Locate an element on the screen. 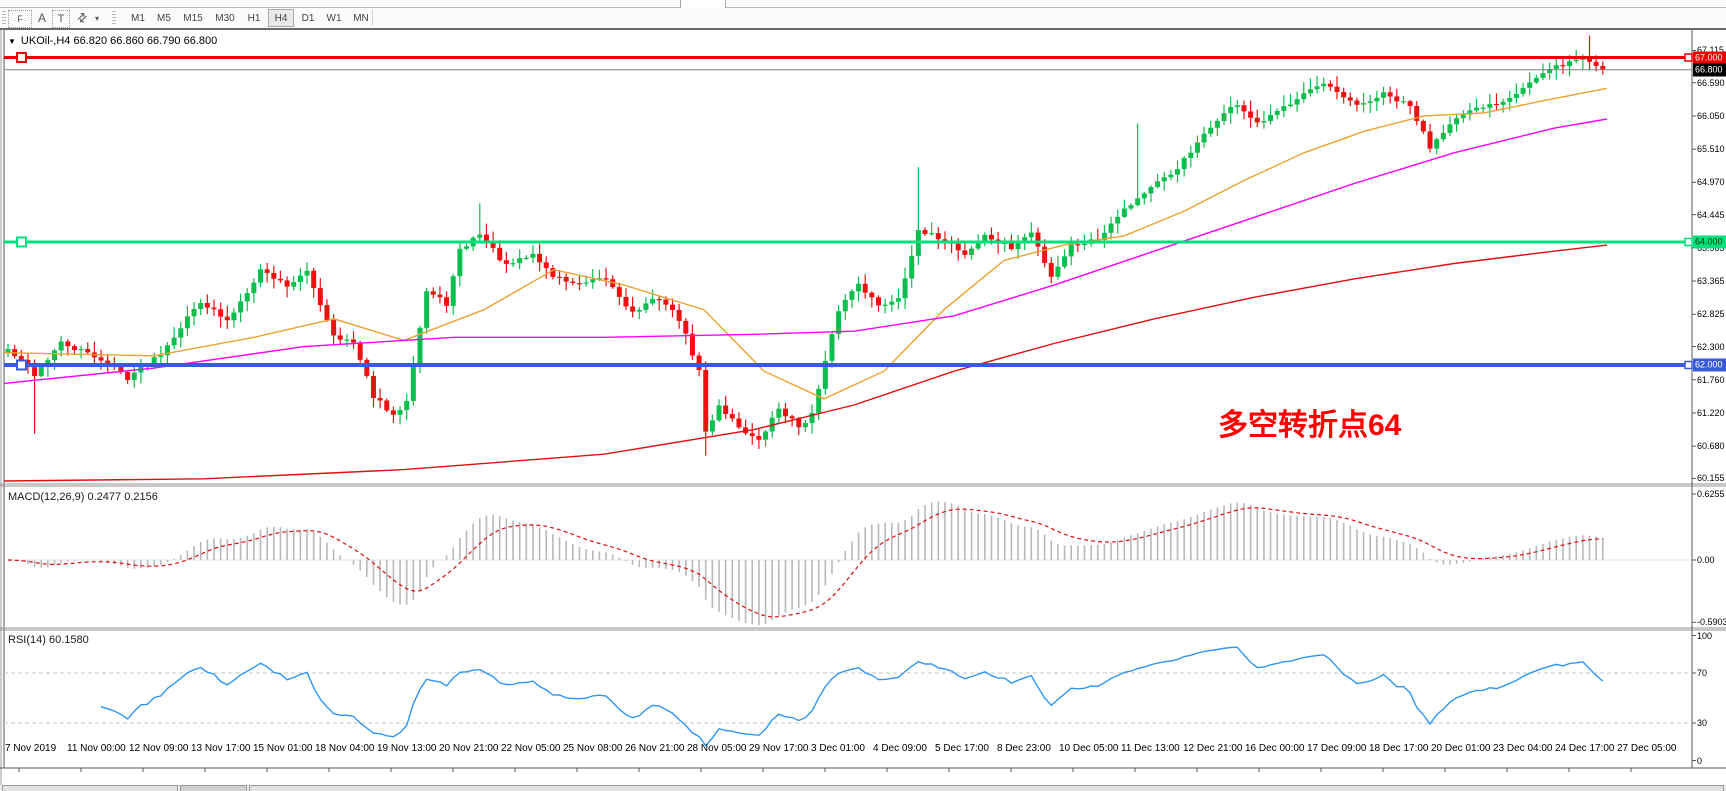 This screenshot has height=791, width=1726. time-axis-label: 17 Dec 09:00 is located at coordinates (1337, 748).